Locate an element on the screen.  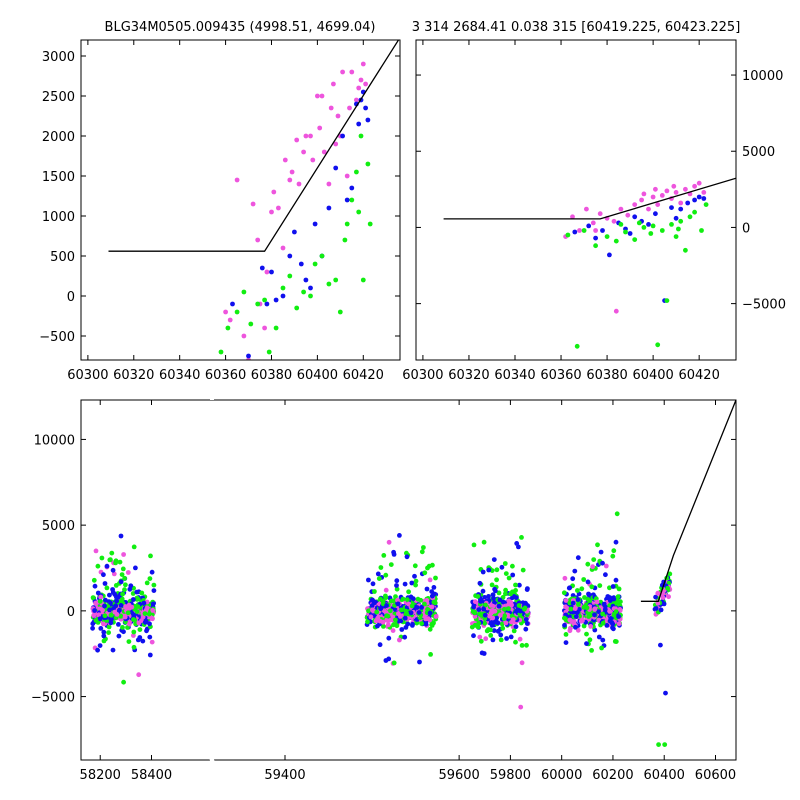
x-tick-label: 60600 is located at coordinates (715, 775).